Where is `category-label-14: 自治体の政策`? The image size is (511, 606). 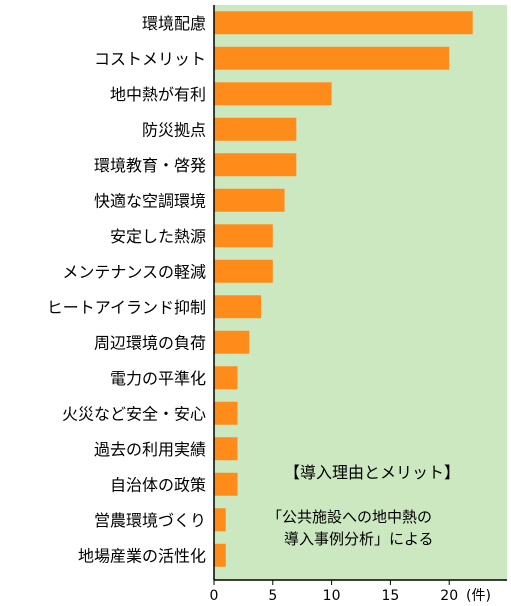
category-label-14: 自治体の政策 is located at coordinates (158, 484).